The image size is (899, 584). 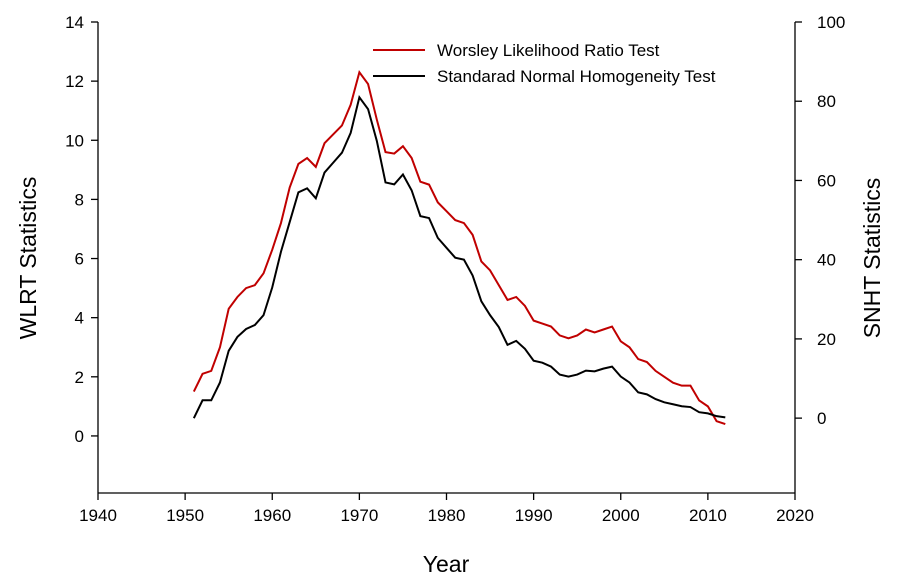 I want to click on x-tick-label: 1990, so click(x=534, y=515).